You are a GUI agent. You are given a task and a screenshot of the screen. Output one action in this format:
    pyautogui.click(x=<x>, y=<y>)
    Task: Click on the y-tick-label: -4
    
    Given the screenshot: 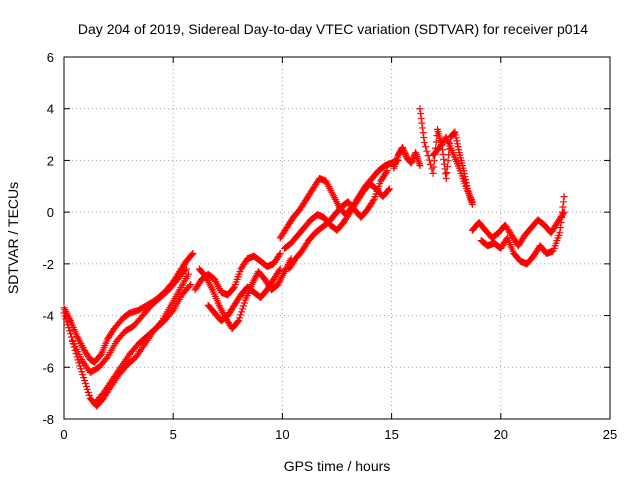 What is the action you would take?
    pyautogui.click(x=48, y=316)
    